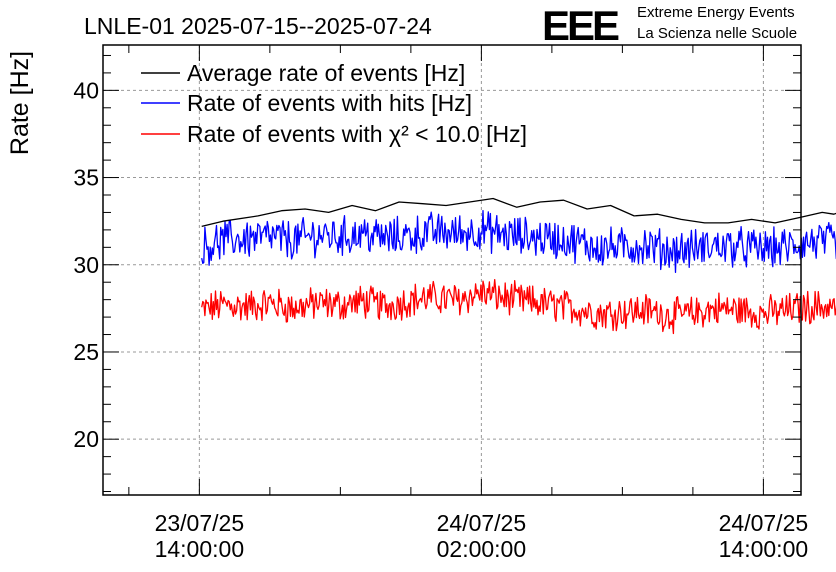 The width and height of the screenshot is (836, 572). I want to click on y-tick-label: 25, so click(86, 352).